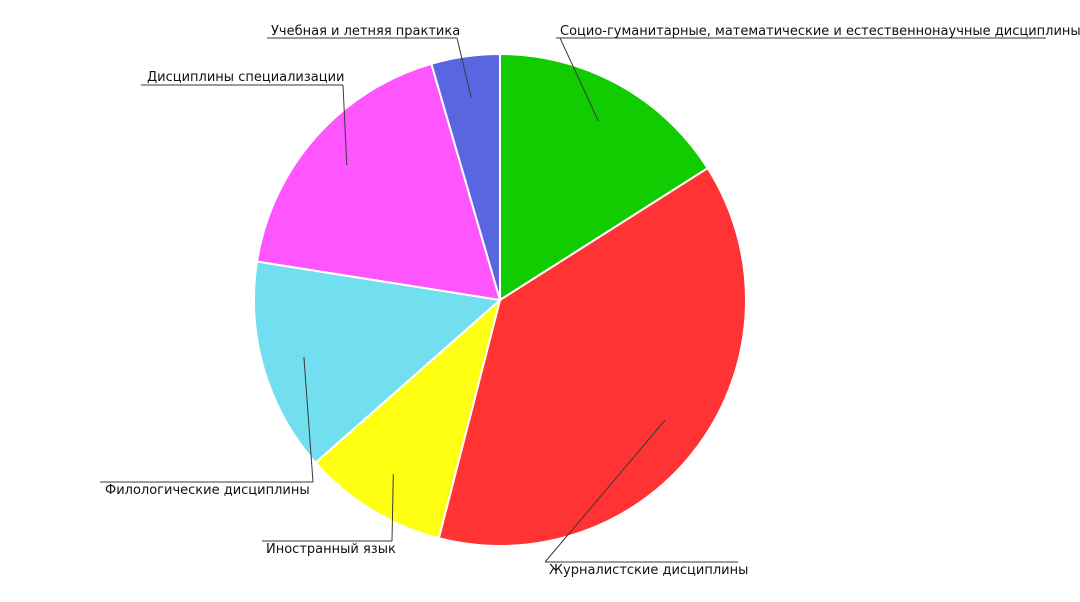 This screenshot has width=1080, height=602. Describe the element at coordinates (246, 77) in the screenshot. I see `slice-label-specialization: Дисциплины специализации` at that location.